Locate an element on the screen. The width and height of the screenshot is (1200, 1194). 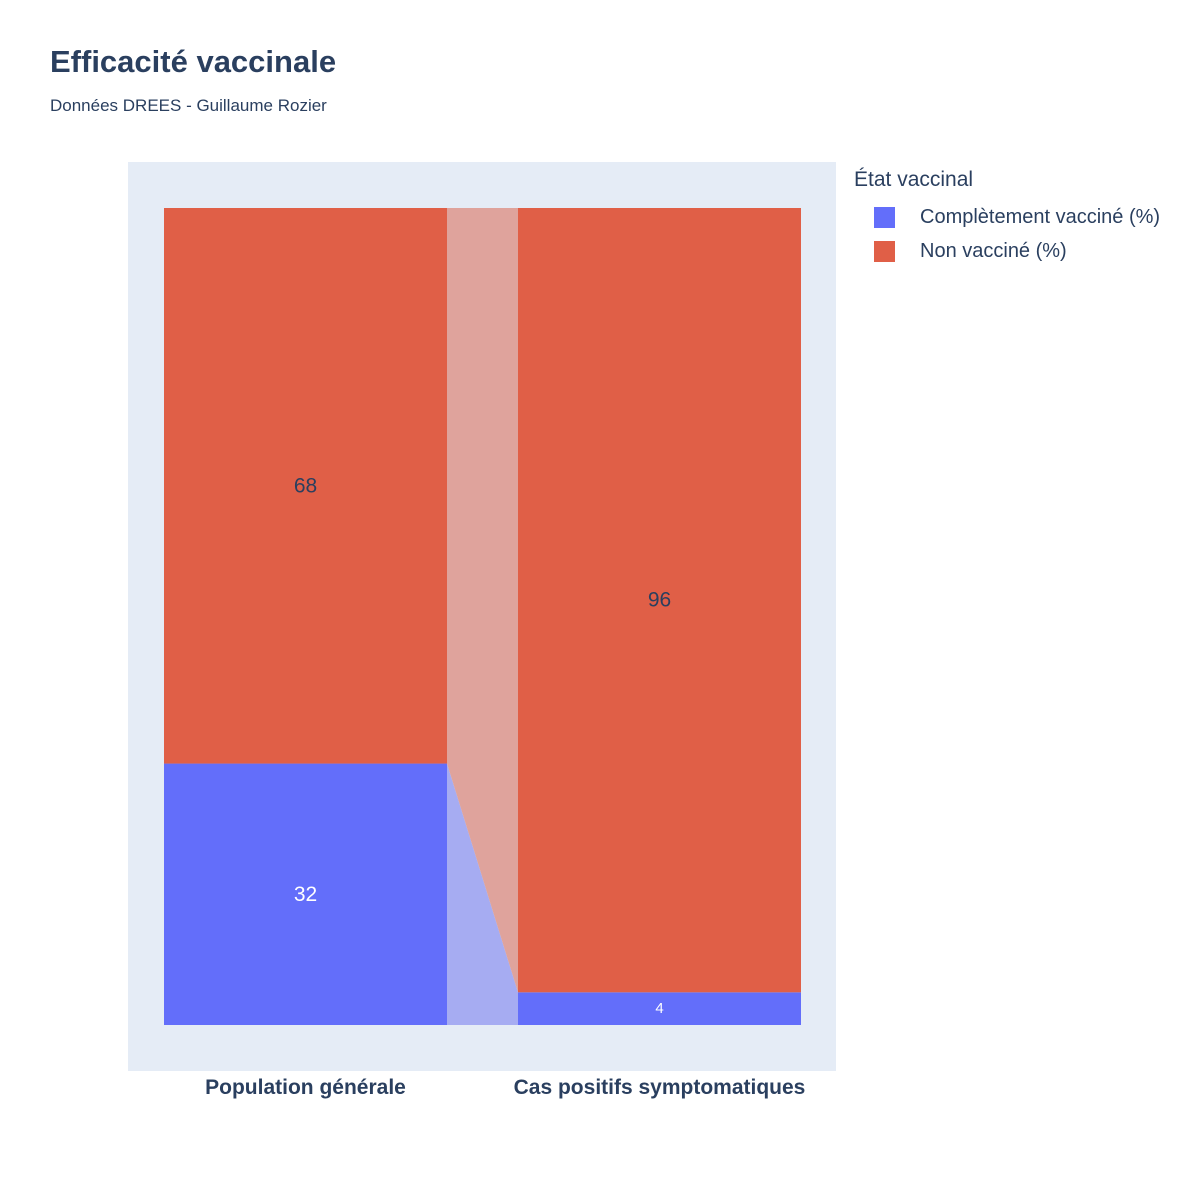
connectors is located at coordinates (482, 616).